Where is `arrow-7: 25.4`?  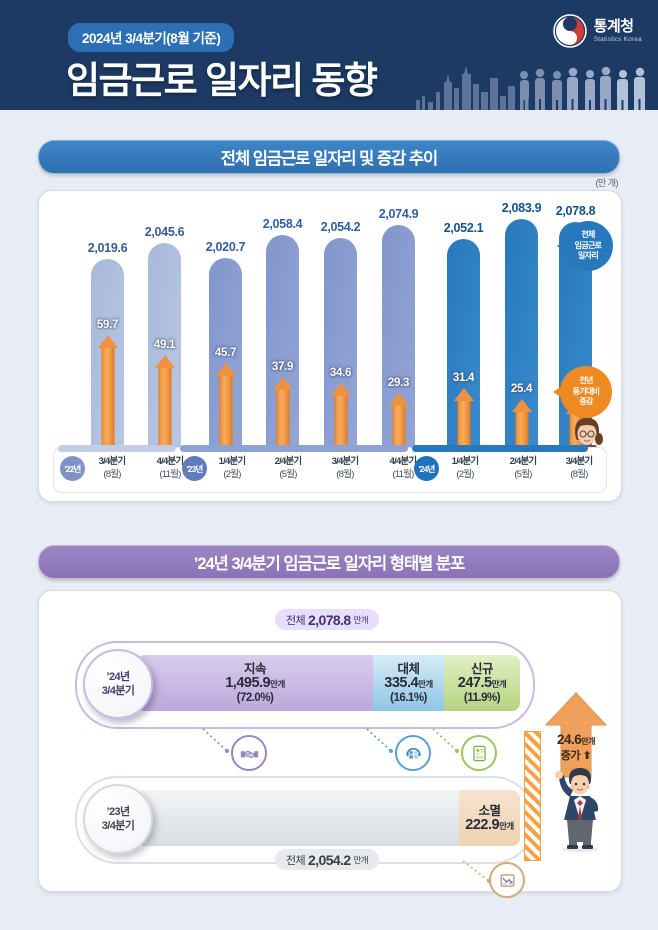 arrow-7: 25.4 is located at coordinates (521, 419).